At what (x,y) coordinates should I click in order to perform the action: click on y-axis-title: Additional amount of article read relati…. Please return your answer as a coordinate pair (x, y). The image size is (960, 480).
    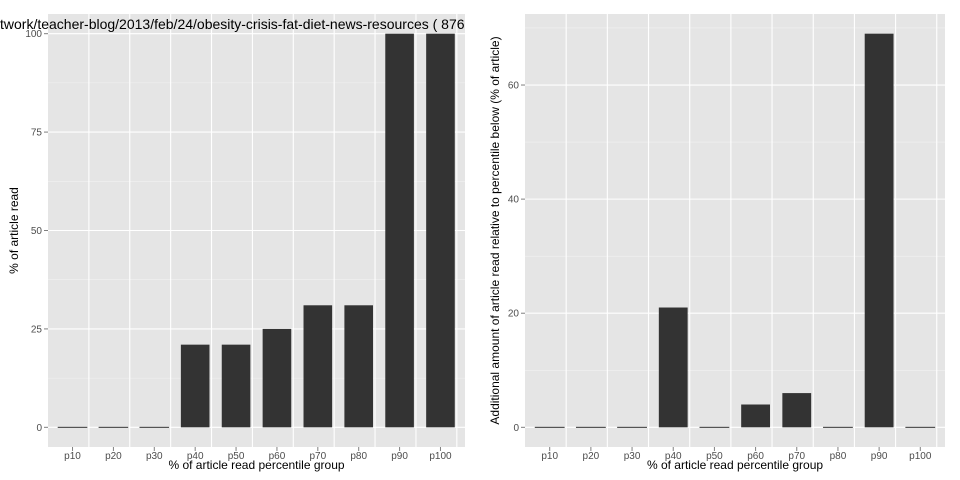
    Looking at the image, I should click on (495, 230).